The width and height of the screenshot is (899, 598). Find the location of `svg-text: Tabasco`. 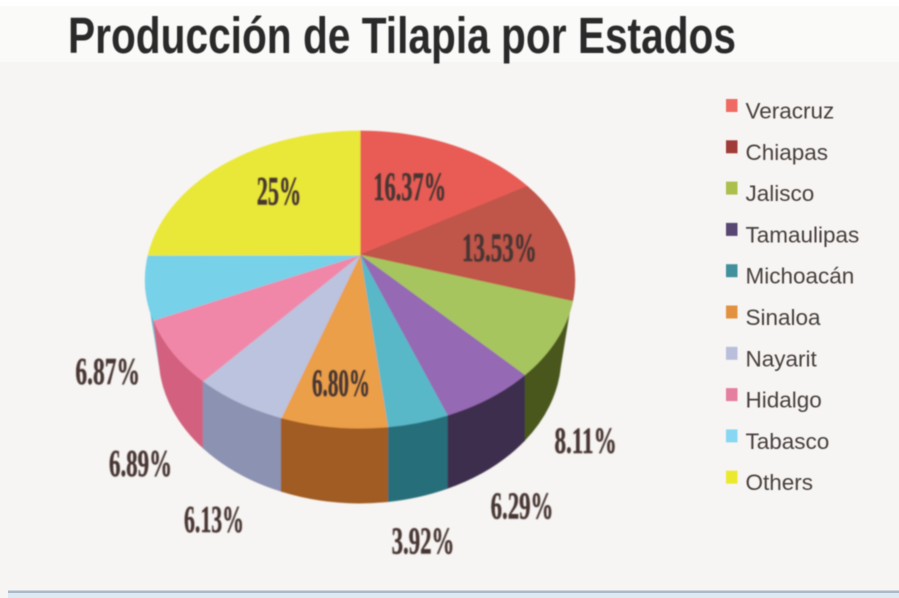

svg-text: Tabasco is located at coordinates (788, 441).